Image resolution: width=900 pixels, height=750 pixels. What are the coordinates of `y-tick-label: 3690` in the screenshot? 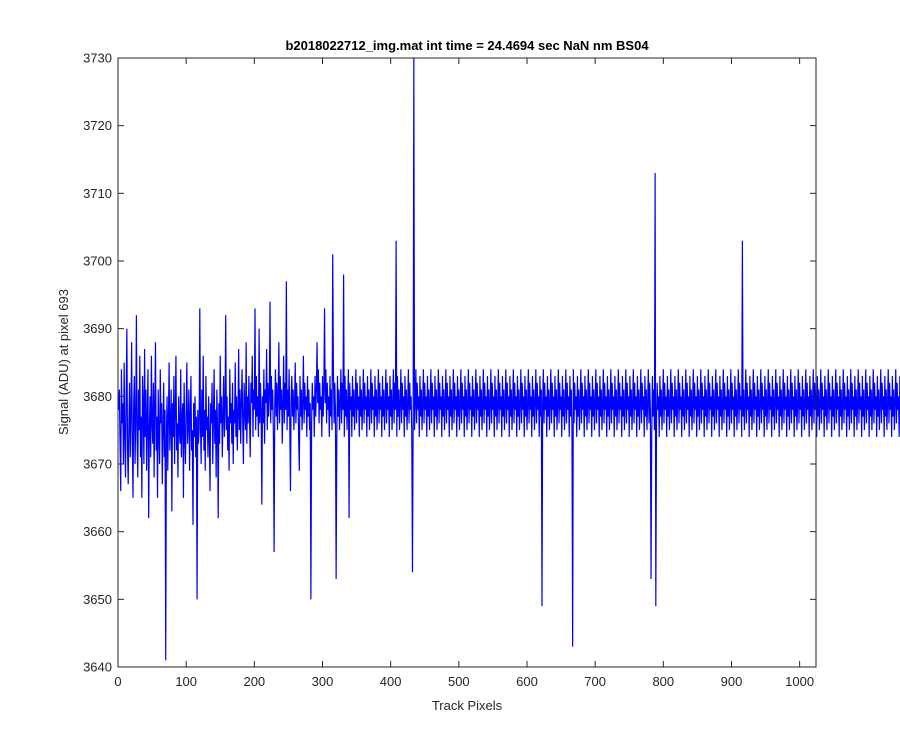 It's located at (97, 328).